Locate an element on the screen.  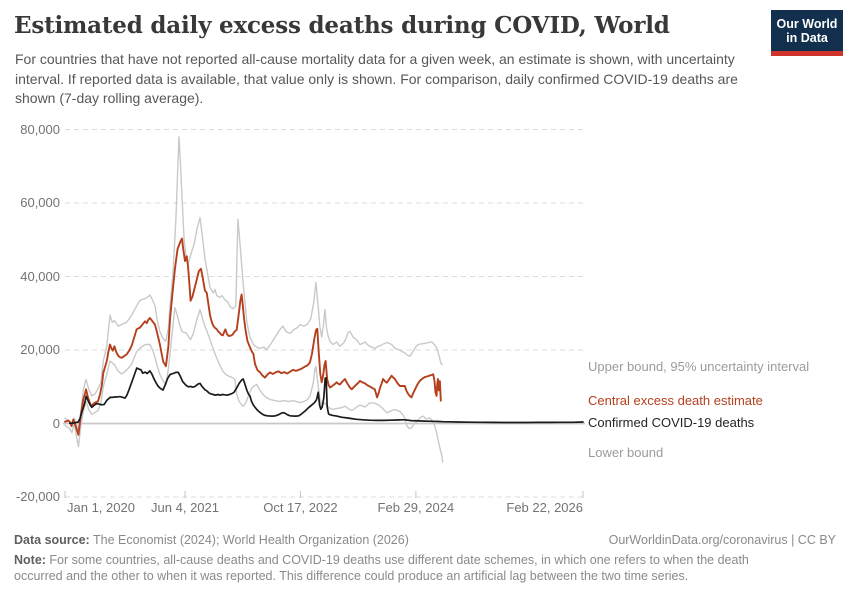
series-central-line is located at coordinates (253, 336).